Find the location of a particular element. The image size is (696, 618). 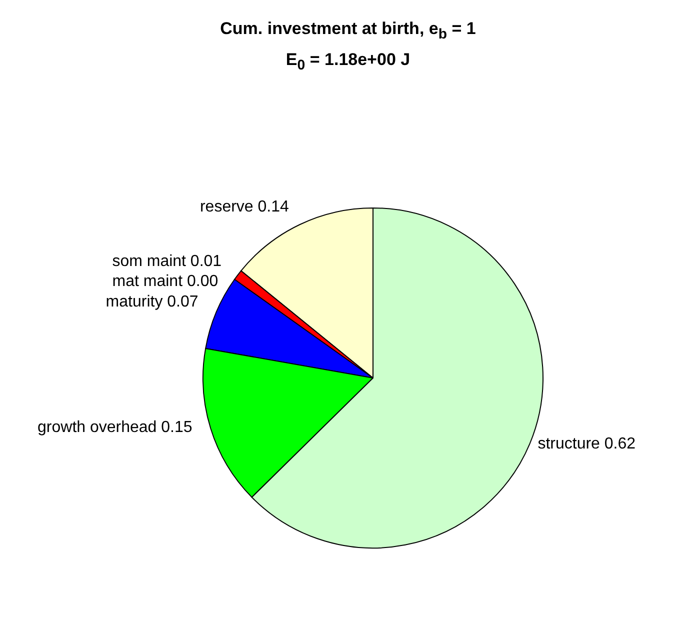

slice-label: maturity 0.07 is located at coordinates (152, 301).